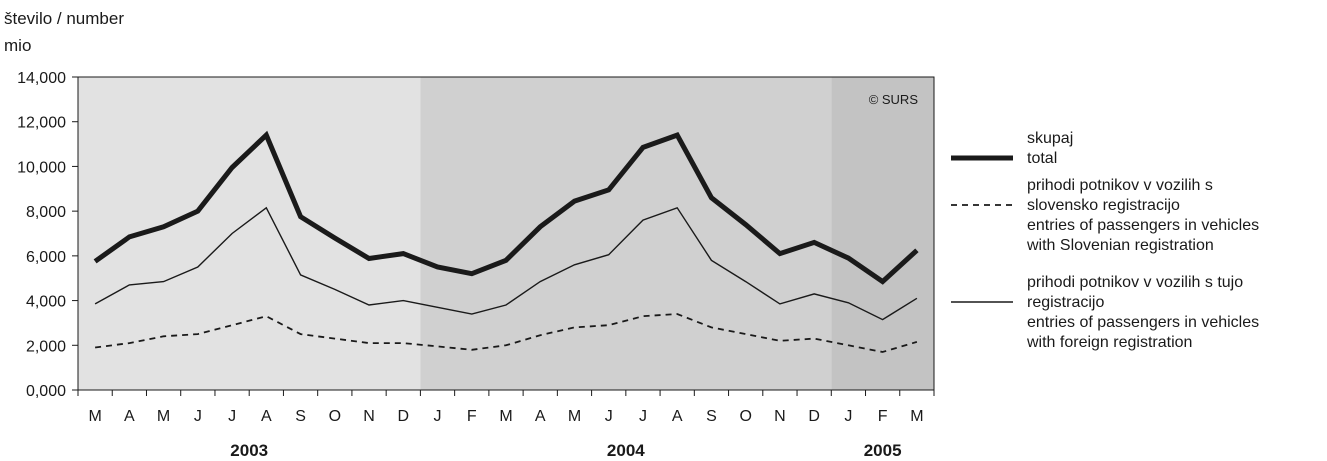  Describe the element at coordinates (1120, 185) in the screenshot. I see `legend-label: prihodi potnikov v vozilih s` at that location.